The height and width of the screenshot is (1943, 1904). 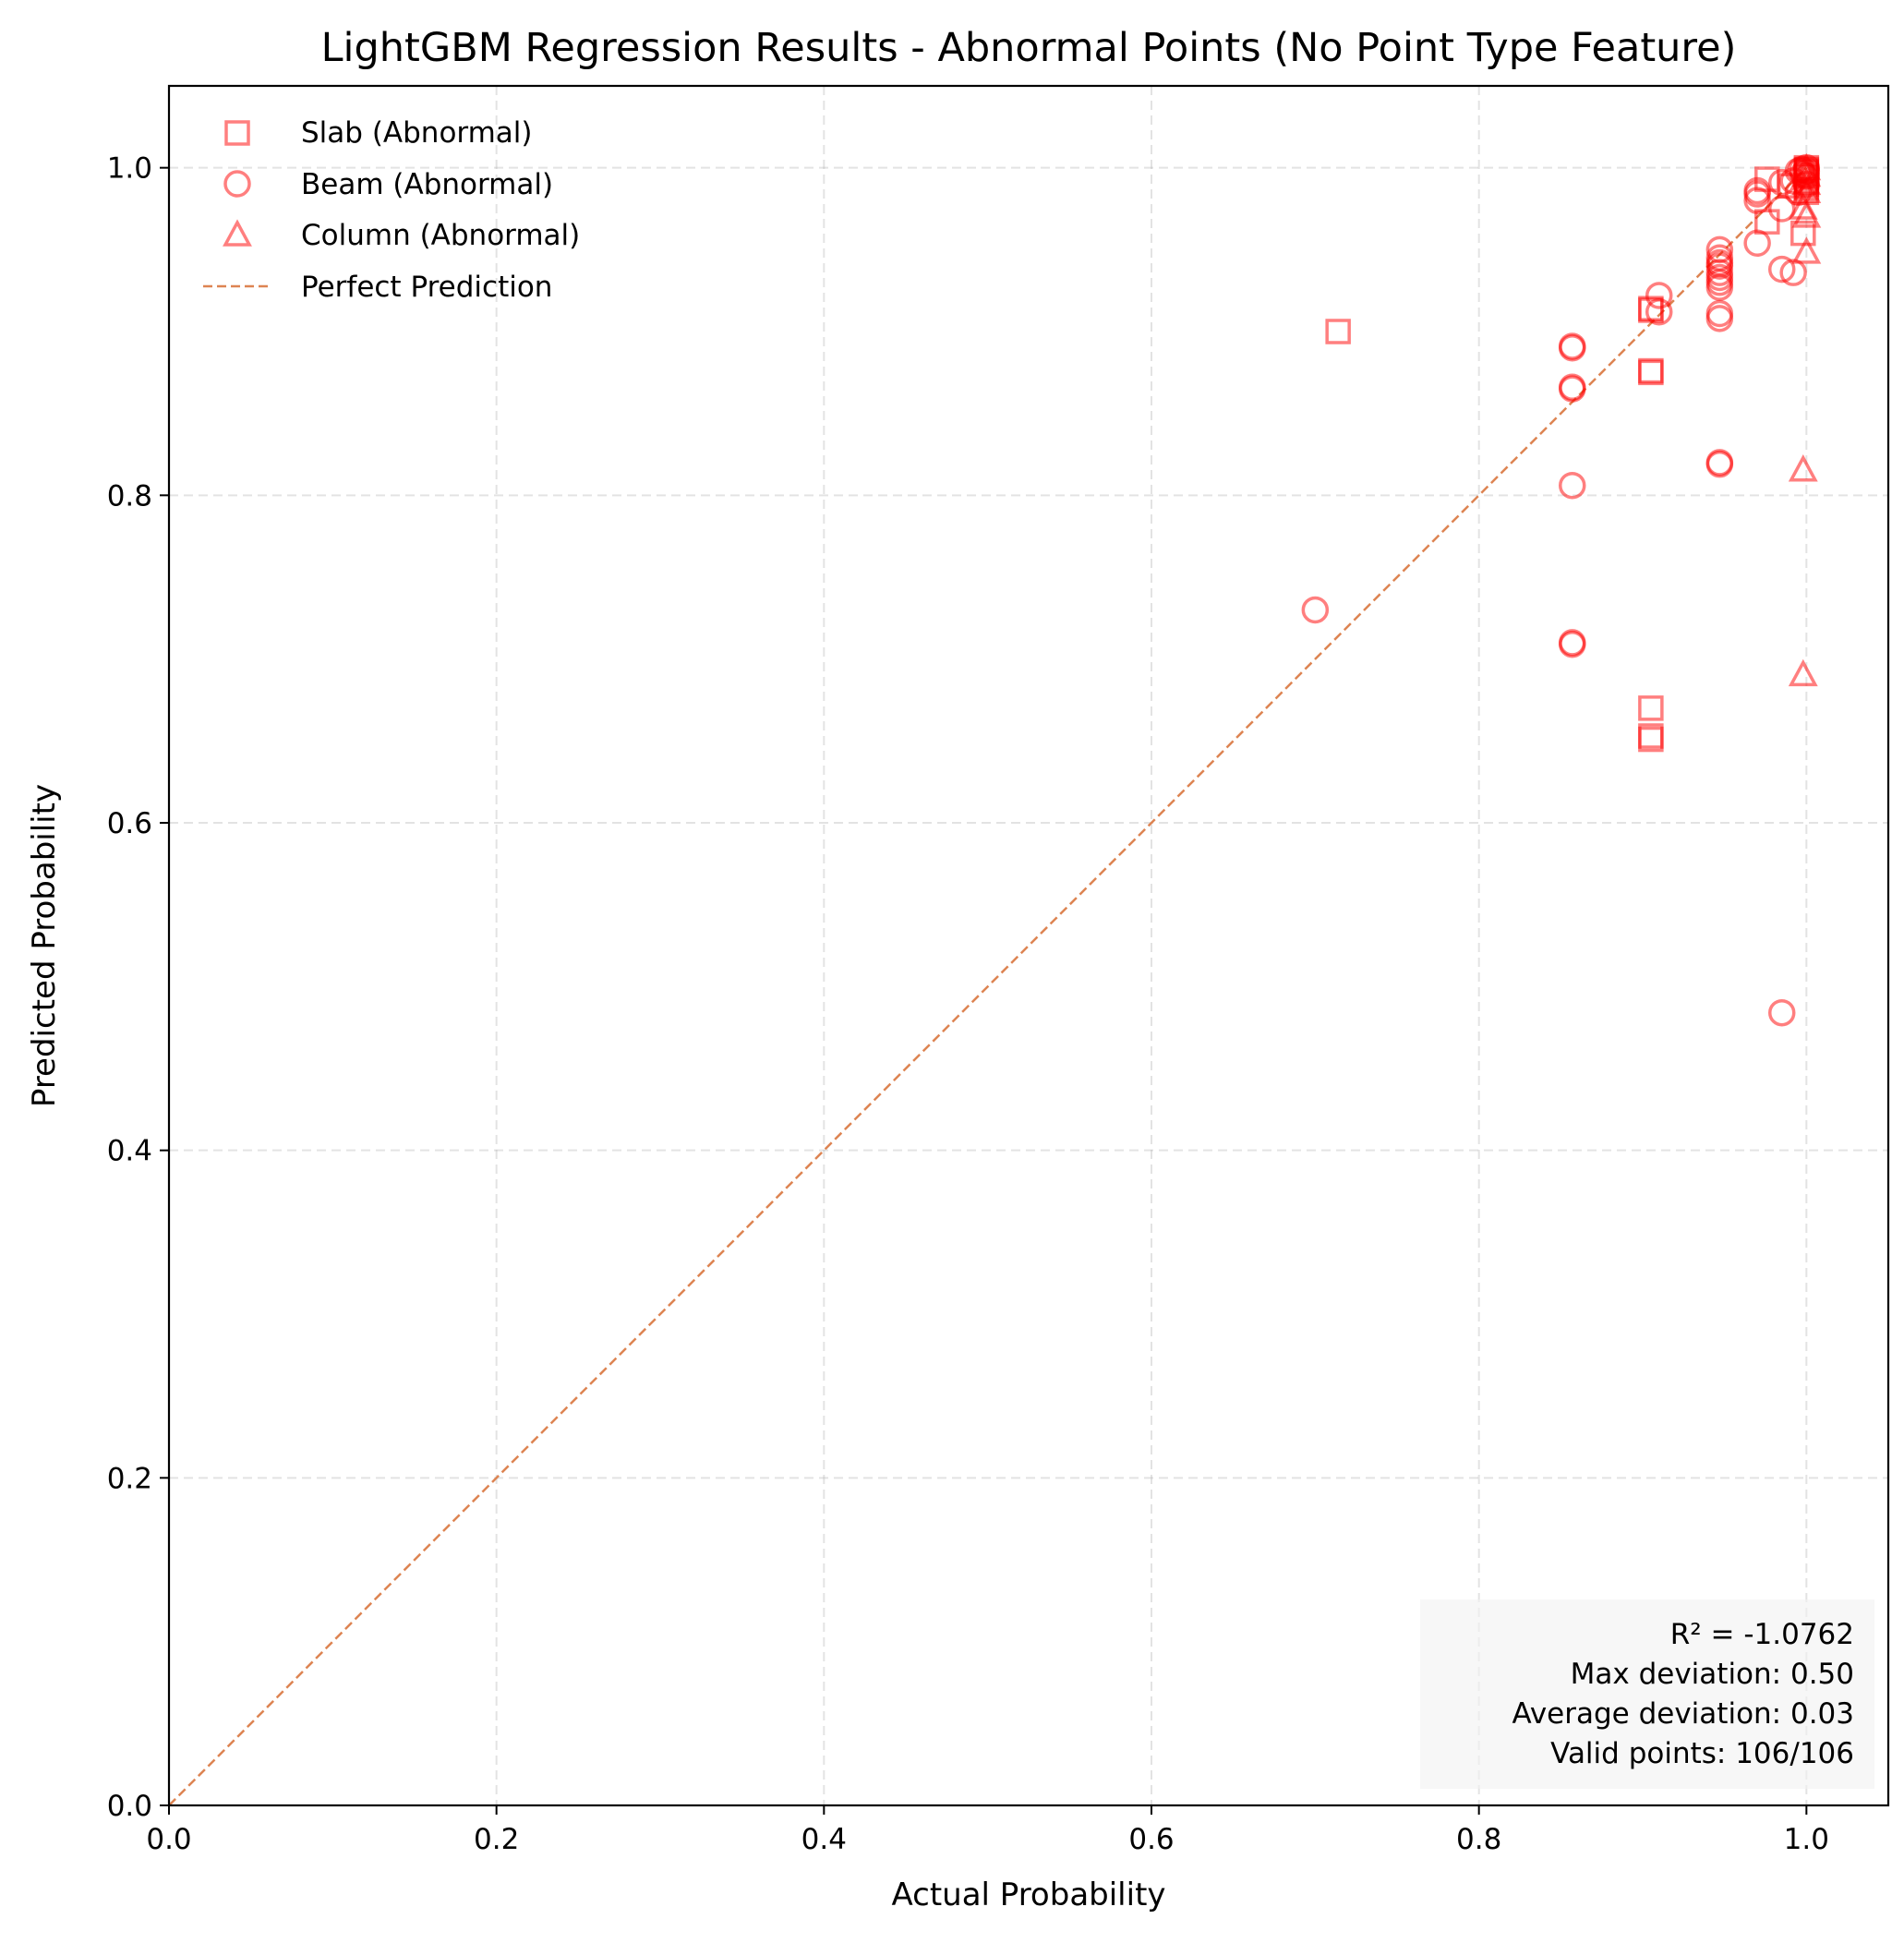 What do you see at coordinates (1702, 1754) in the screenshot?
I see `stat-valid-points: Valid points: 106/106` at bounding box center [1702, 1754].